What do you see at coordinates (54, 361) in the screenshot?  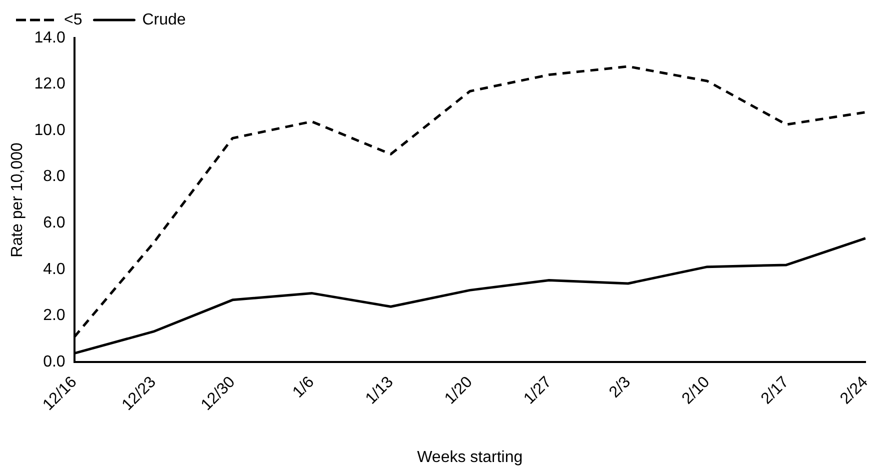 I see `y-tick-label: 0.0` at bounding box center [54, 361].